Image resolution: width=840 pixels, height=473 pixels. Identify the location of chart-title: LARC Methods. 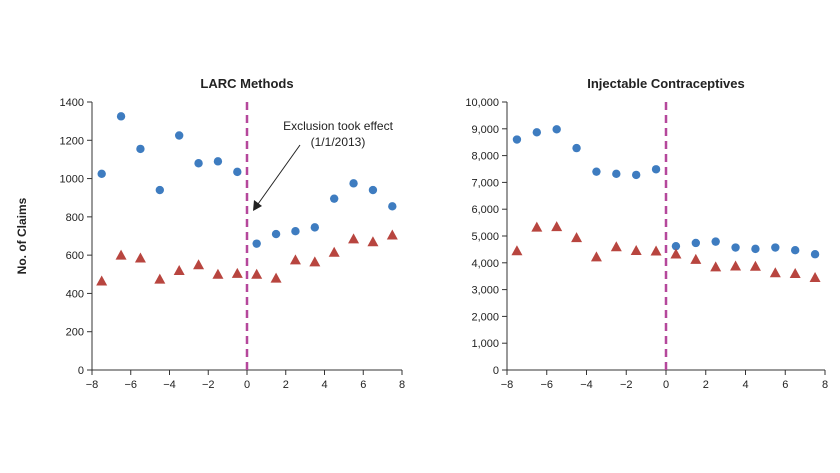
(246, 83).